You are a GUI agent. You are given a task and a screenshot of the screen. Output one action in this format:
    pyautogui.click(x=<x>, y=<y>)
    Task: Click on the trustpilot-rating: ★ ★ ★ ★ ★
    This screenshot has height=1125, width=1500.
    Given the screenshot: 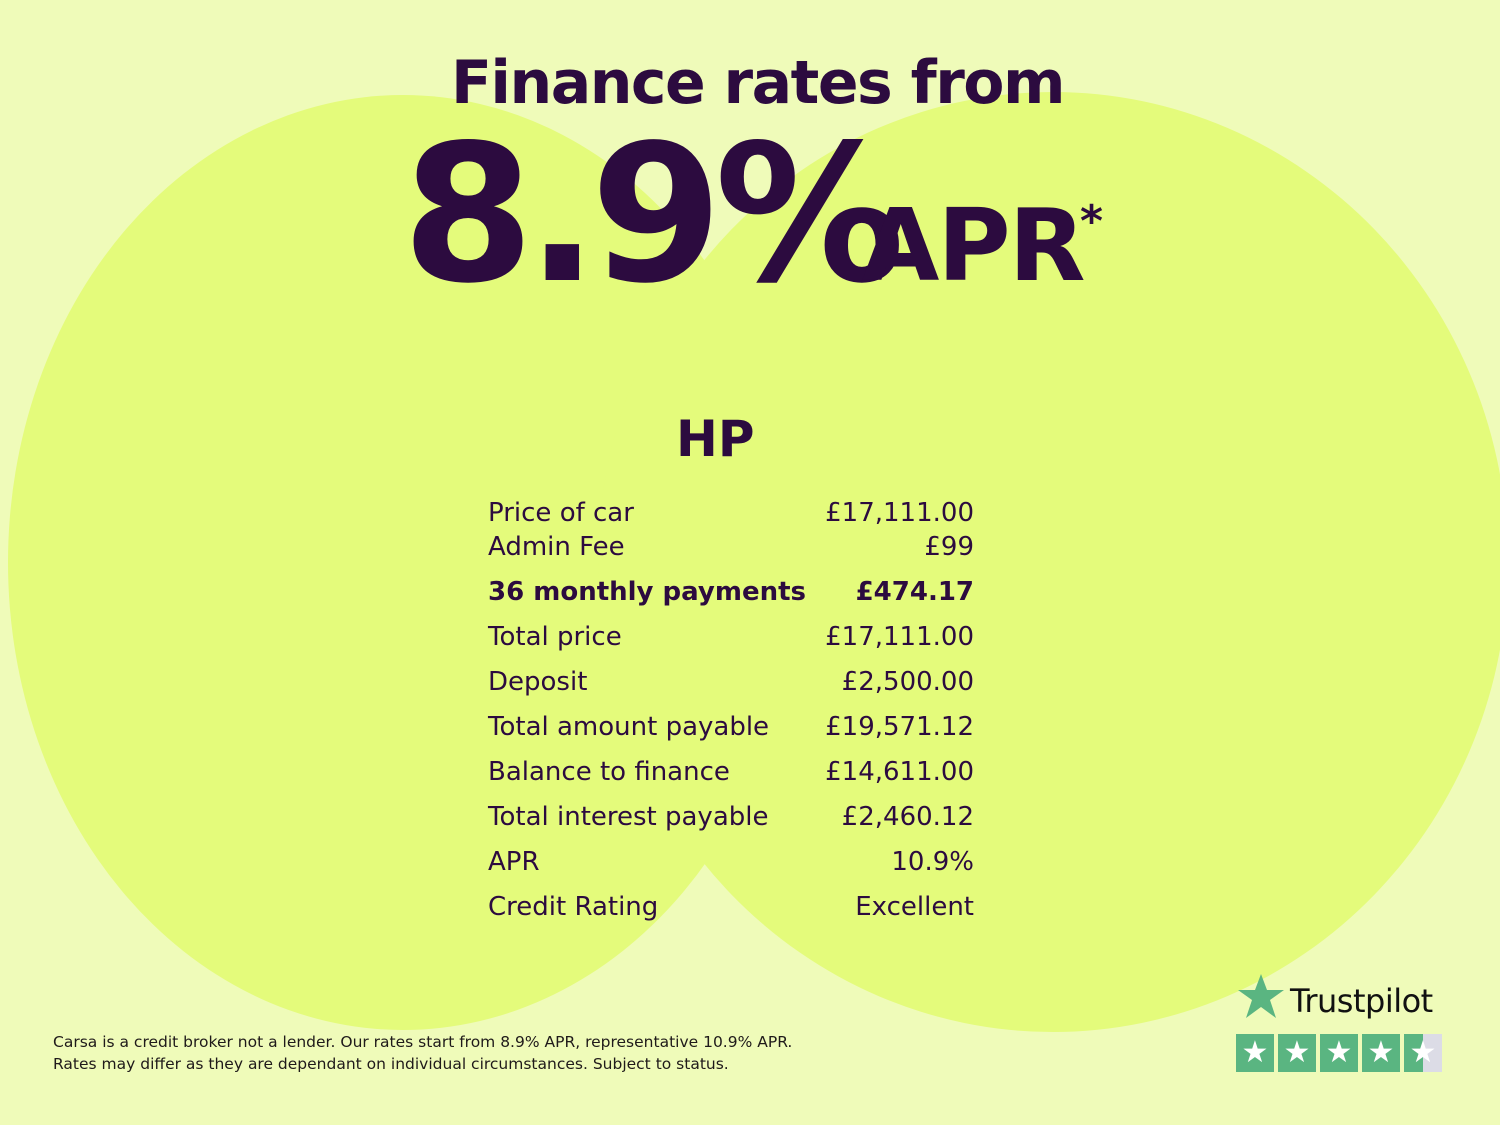 What is the action you would take?
    pyautogui.click(x=1339, y=1053)
    